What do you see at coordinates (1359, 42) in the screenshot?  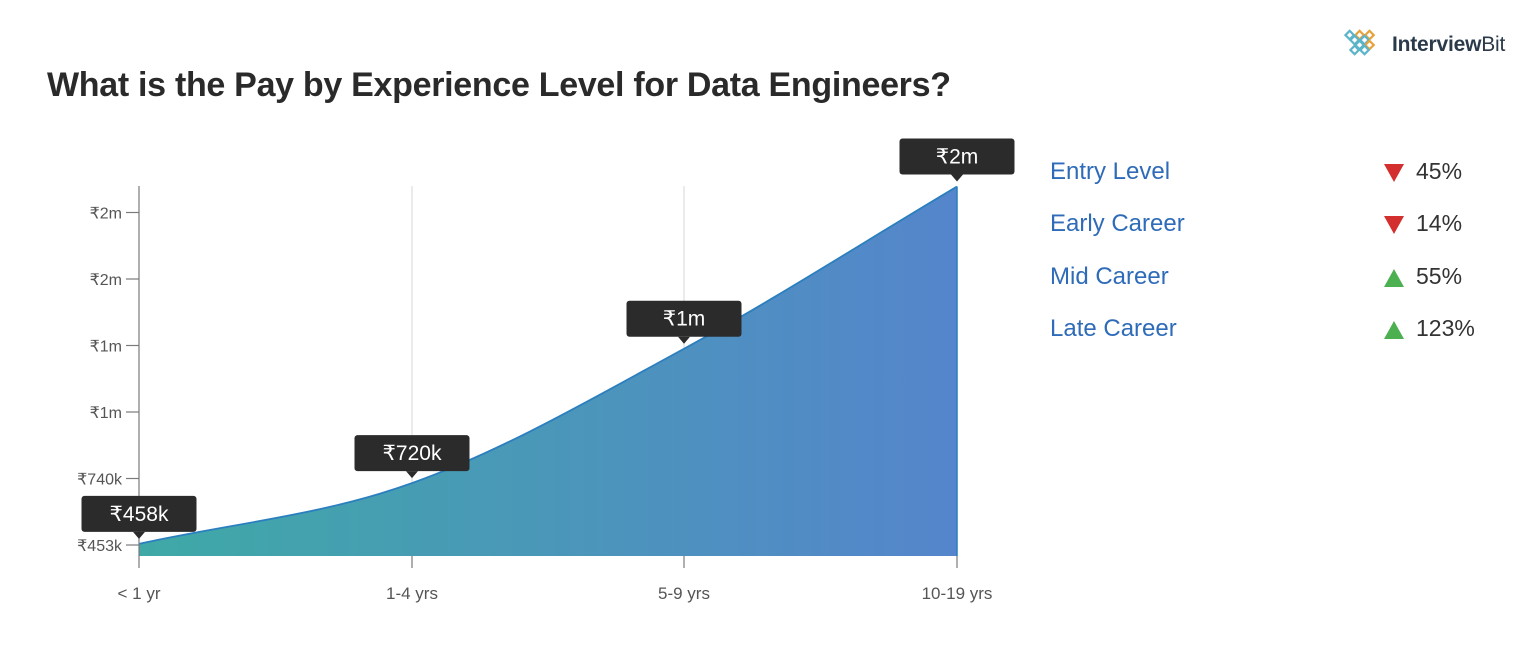 I see `diamond-grid-logo-icon` at bounding box center [1359, 42].